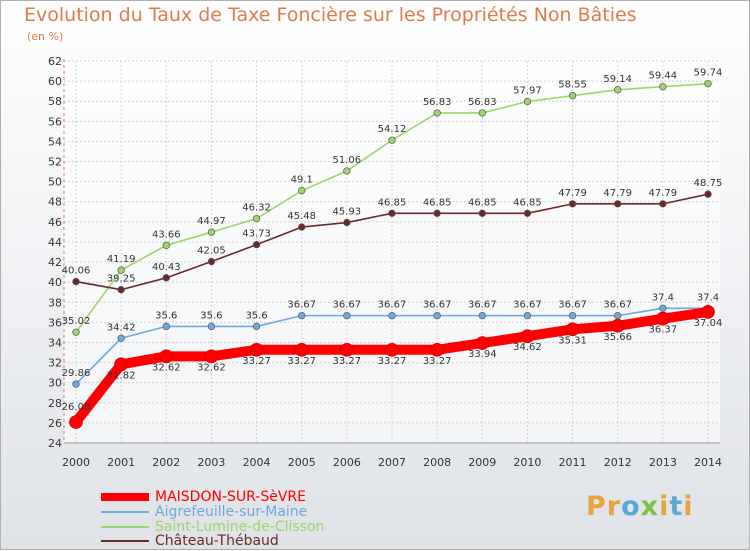  Describe the element at coordinates (76, 373) in the screenshot. I see `data-label: 29.86` at that location.